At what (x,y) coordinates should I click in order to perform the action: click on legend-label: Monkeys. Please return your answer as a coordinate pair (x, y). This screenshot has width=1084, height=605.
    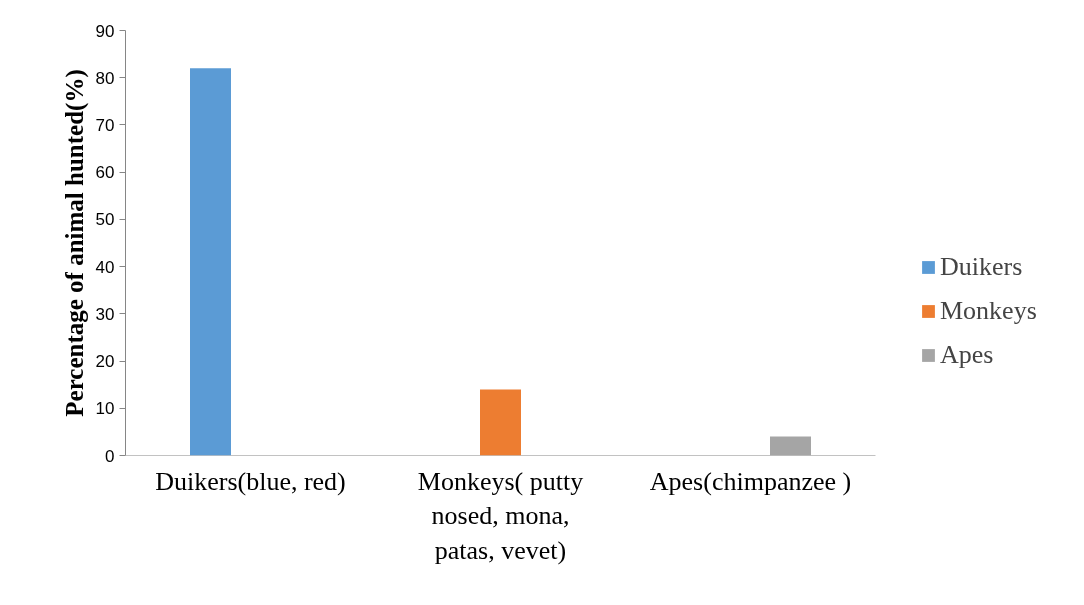
    Looking at the image, I should click on (988, 311).